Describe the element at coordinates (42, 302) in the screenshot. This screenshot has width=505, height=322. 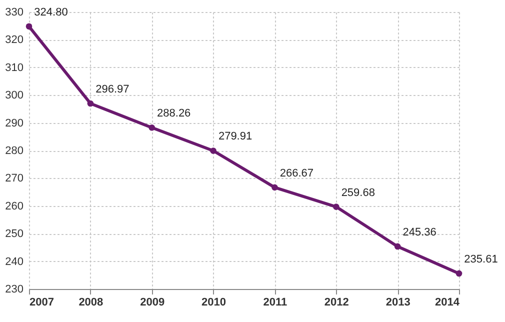
I see `x-tick-label: 2007` at that location.